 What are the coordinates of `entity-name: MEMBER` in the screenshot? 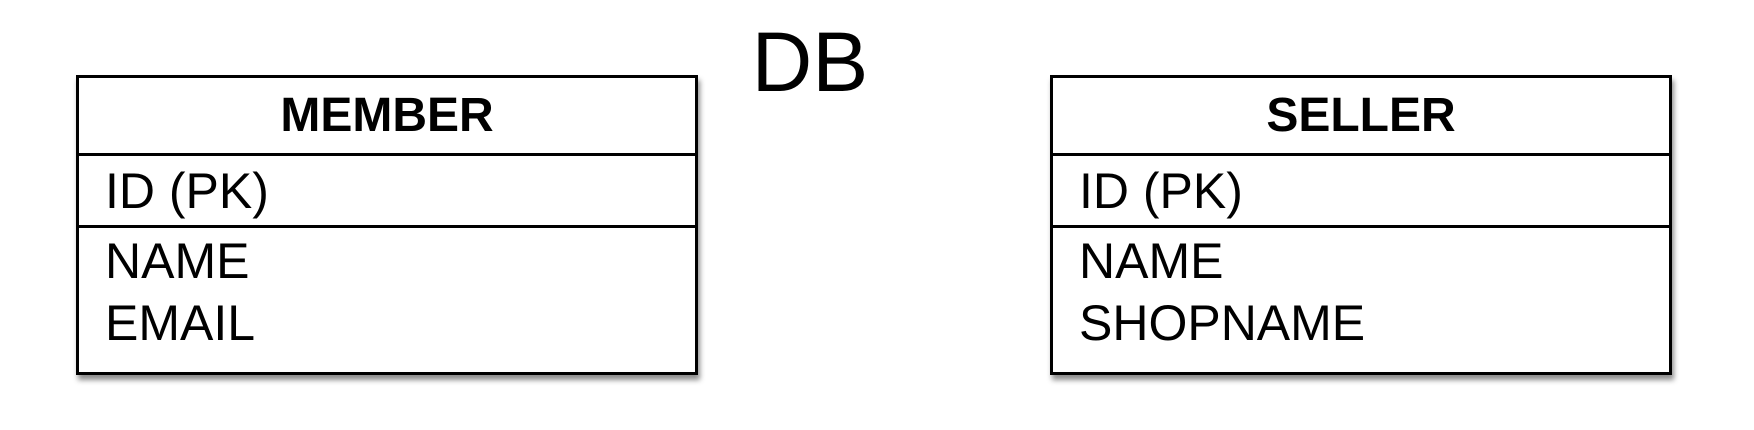 It's located at (387, 117).